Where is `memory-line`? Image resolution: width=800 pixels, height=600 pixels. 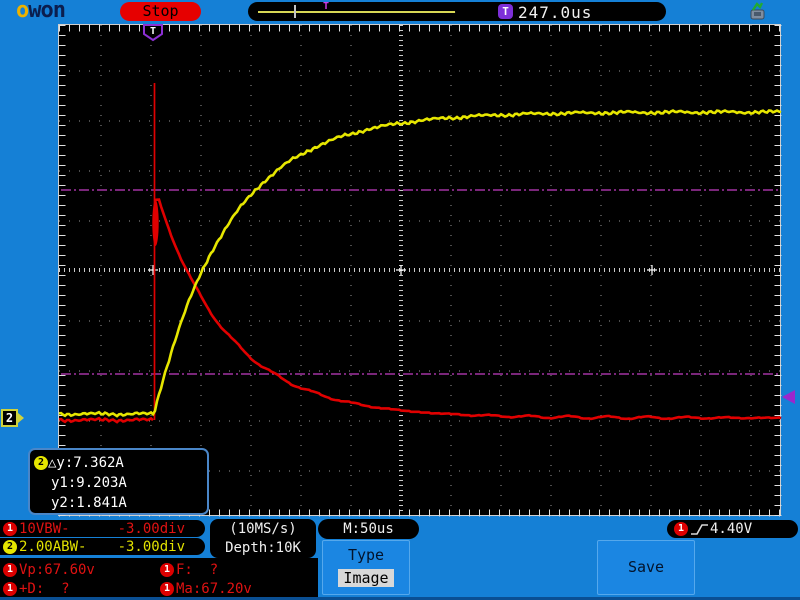
memory-line is located at coordinates (397, 12).